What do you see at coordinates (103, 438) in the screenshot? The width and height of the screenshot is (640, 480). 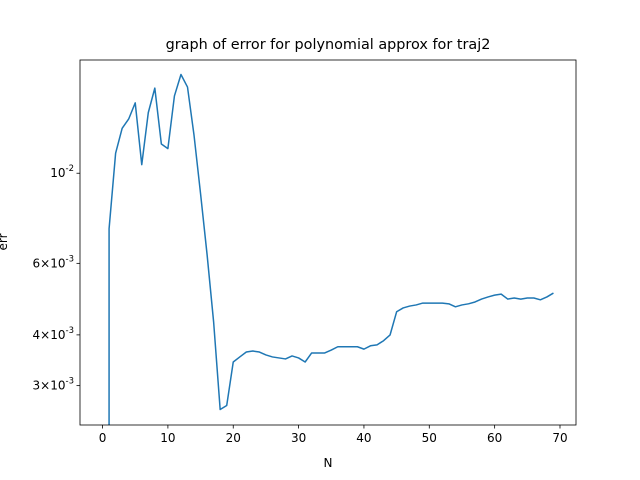 I see `x-tick-label: 0` at bounding box center [103, 438].